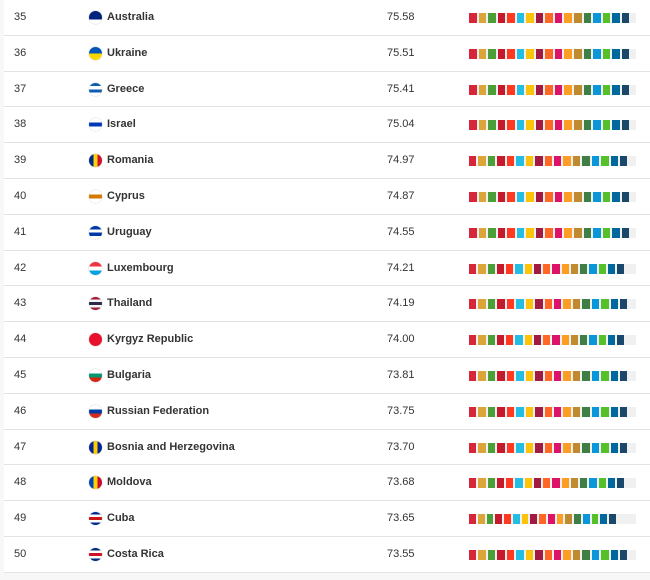 This screenshot has width=650, height=580. What do you see at coordinates (327, 519) in the screenshot?
I see `table-row: 49 Cuba 73.65` at bounding box center [327, 519].